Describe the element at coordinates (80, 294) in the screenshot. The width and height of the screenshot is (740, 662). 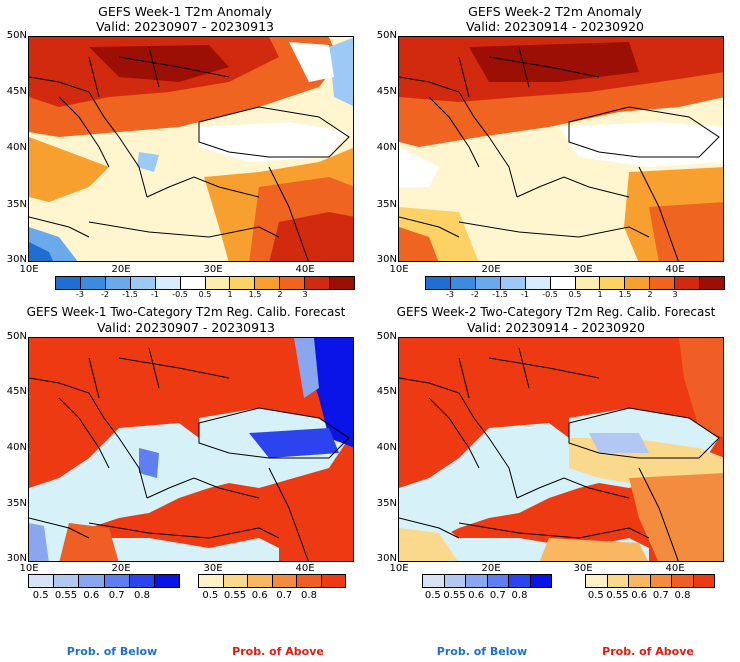
I see `colorbar-tick-label: -3` at that location.